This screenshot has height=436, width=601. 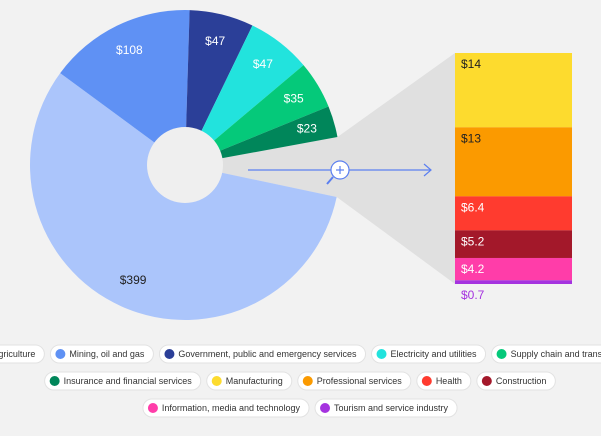 What do you see at coordinates (128, 381) in the screenshot?
I see `legend-label: Insurance and financial services` at bounding box center [128, 381].